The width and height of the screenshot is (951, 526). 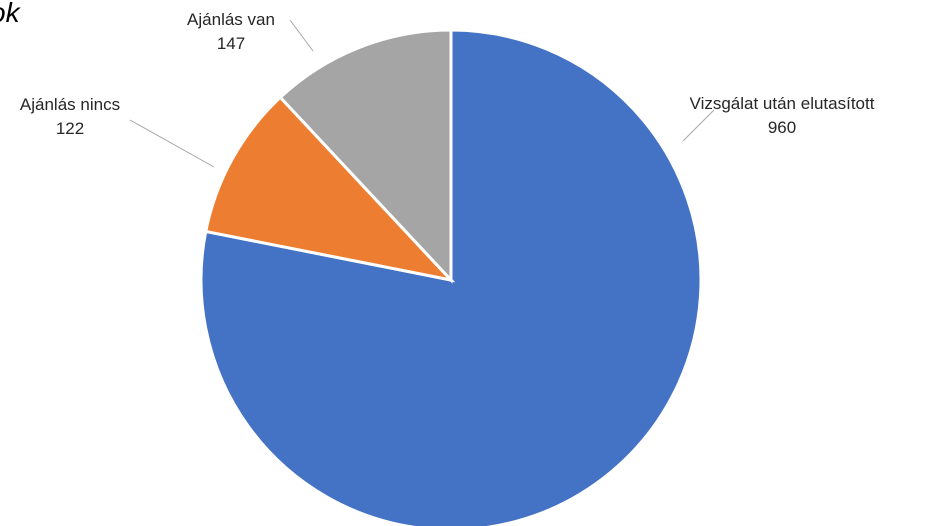 What do you see at coordinates (231, 19) in the screenshot?
I see `data-label-category: Ajánlás van` at bounding box center [231, 19].